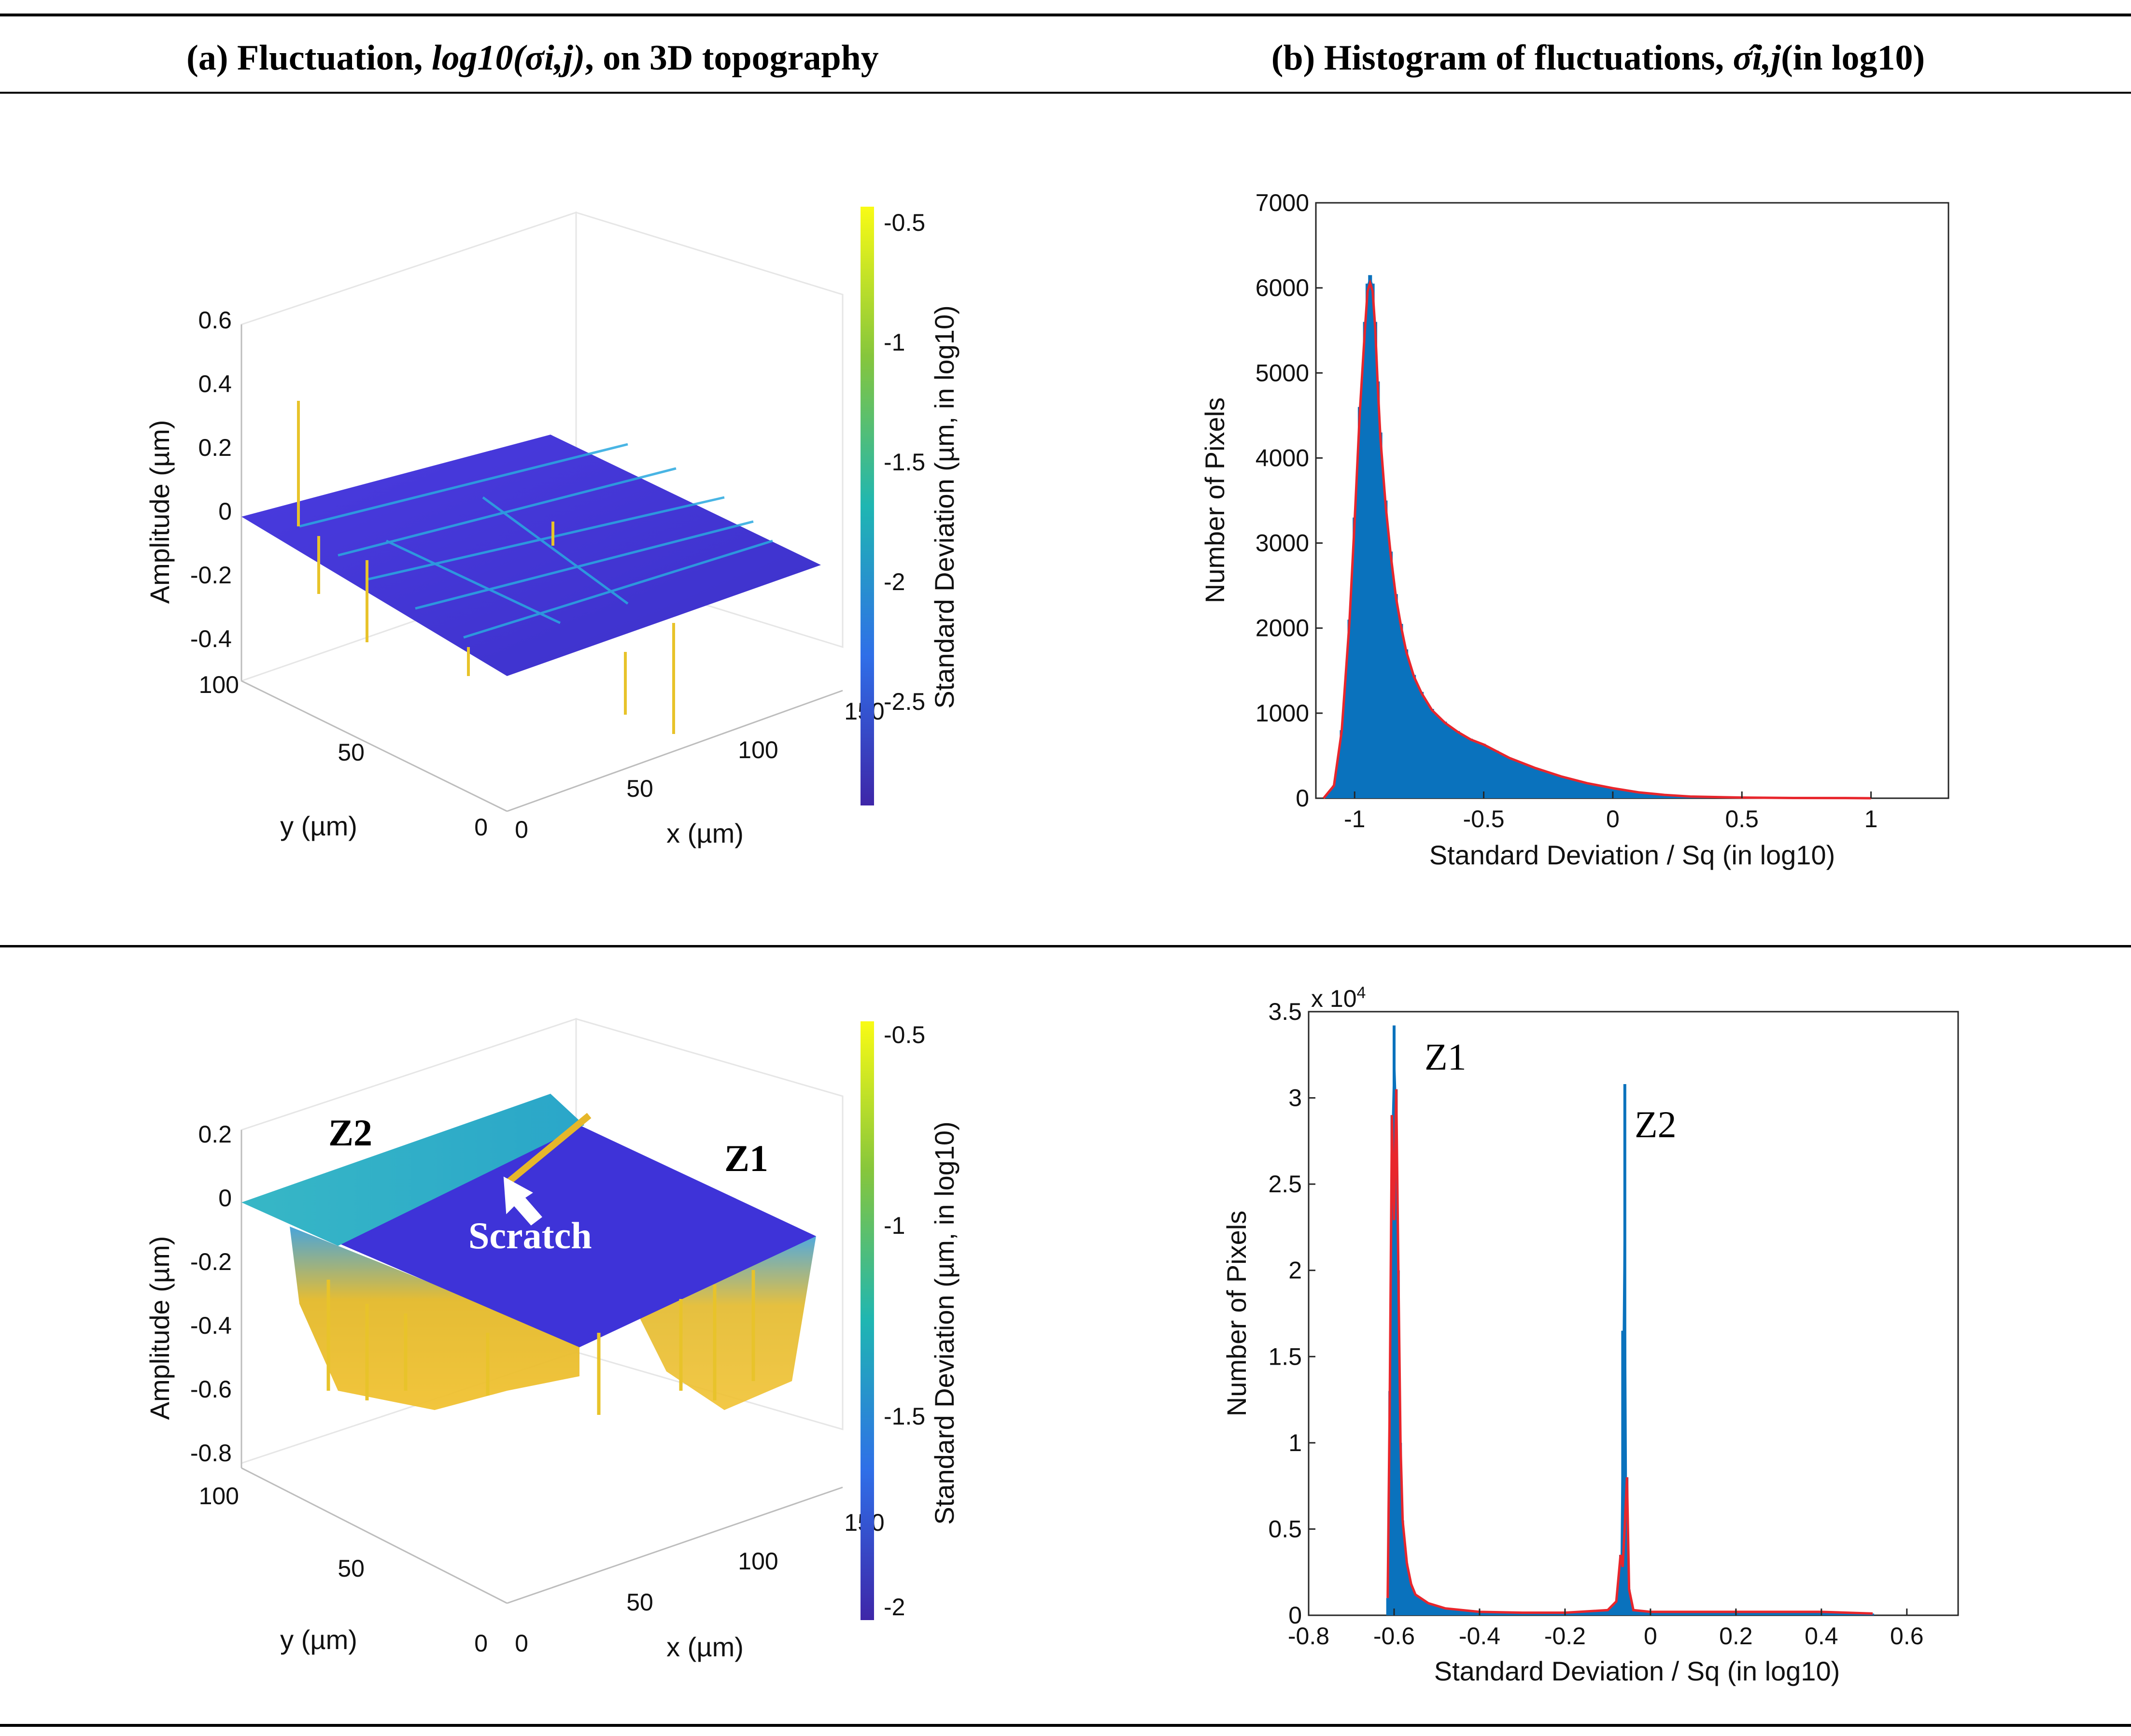 This screenshot has height=1736, width=2131. Describe the element at coordinates (215, 448) in the screenshot. I see `surface1-zt-2: 0.2` at that location.